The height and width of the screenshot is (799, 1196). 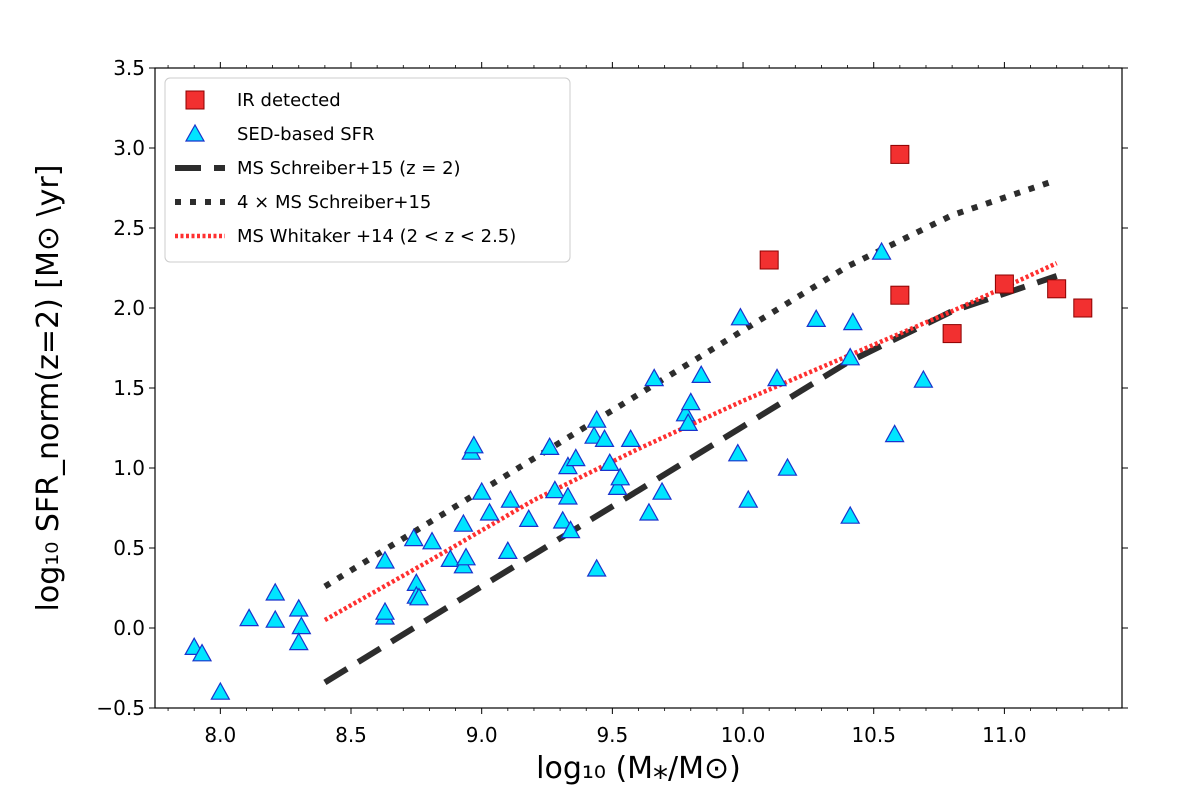 What do you see at coordinates (289, 100) in the screenshot?
I see `legend-label: IR detected` at bounding box center [289, 100].